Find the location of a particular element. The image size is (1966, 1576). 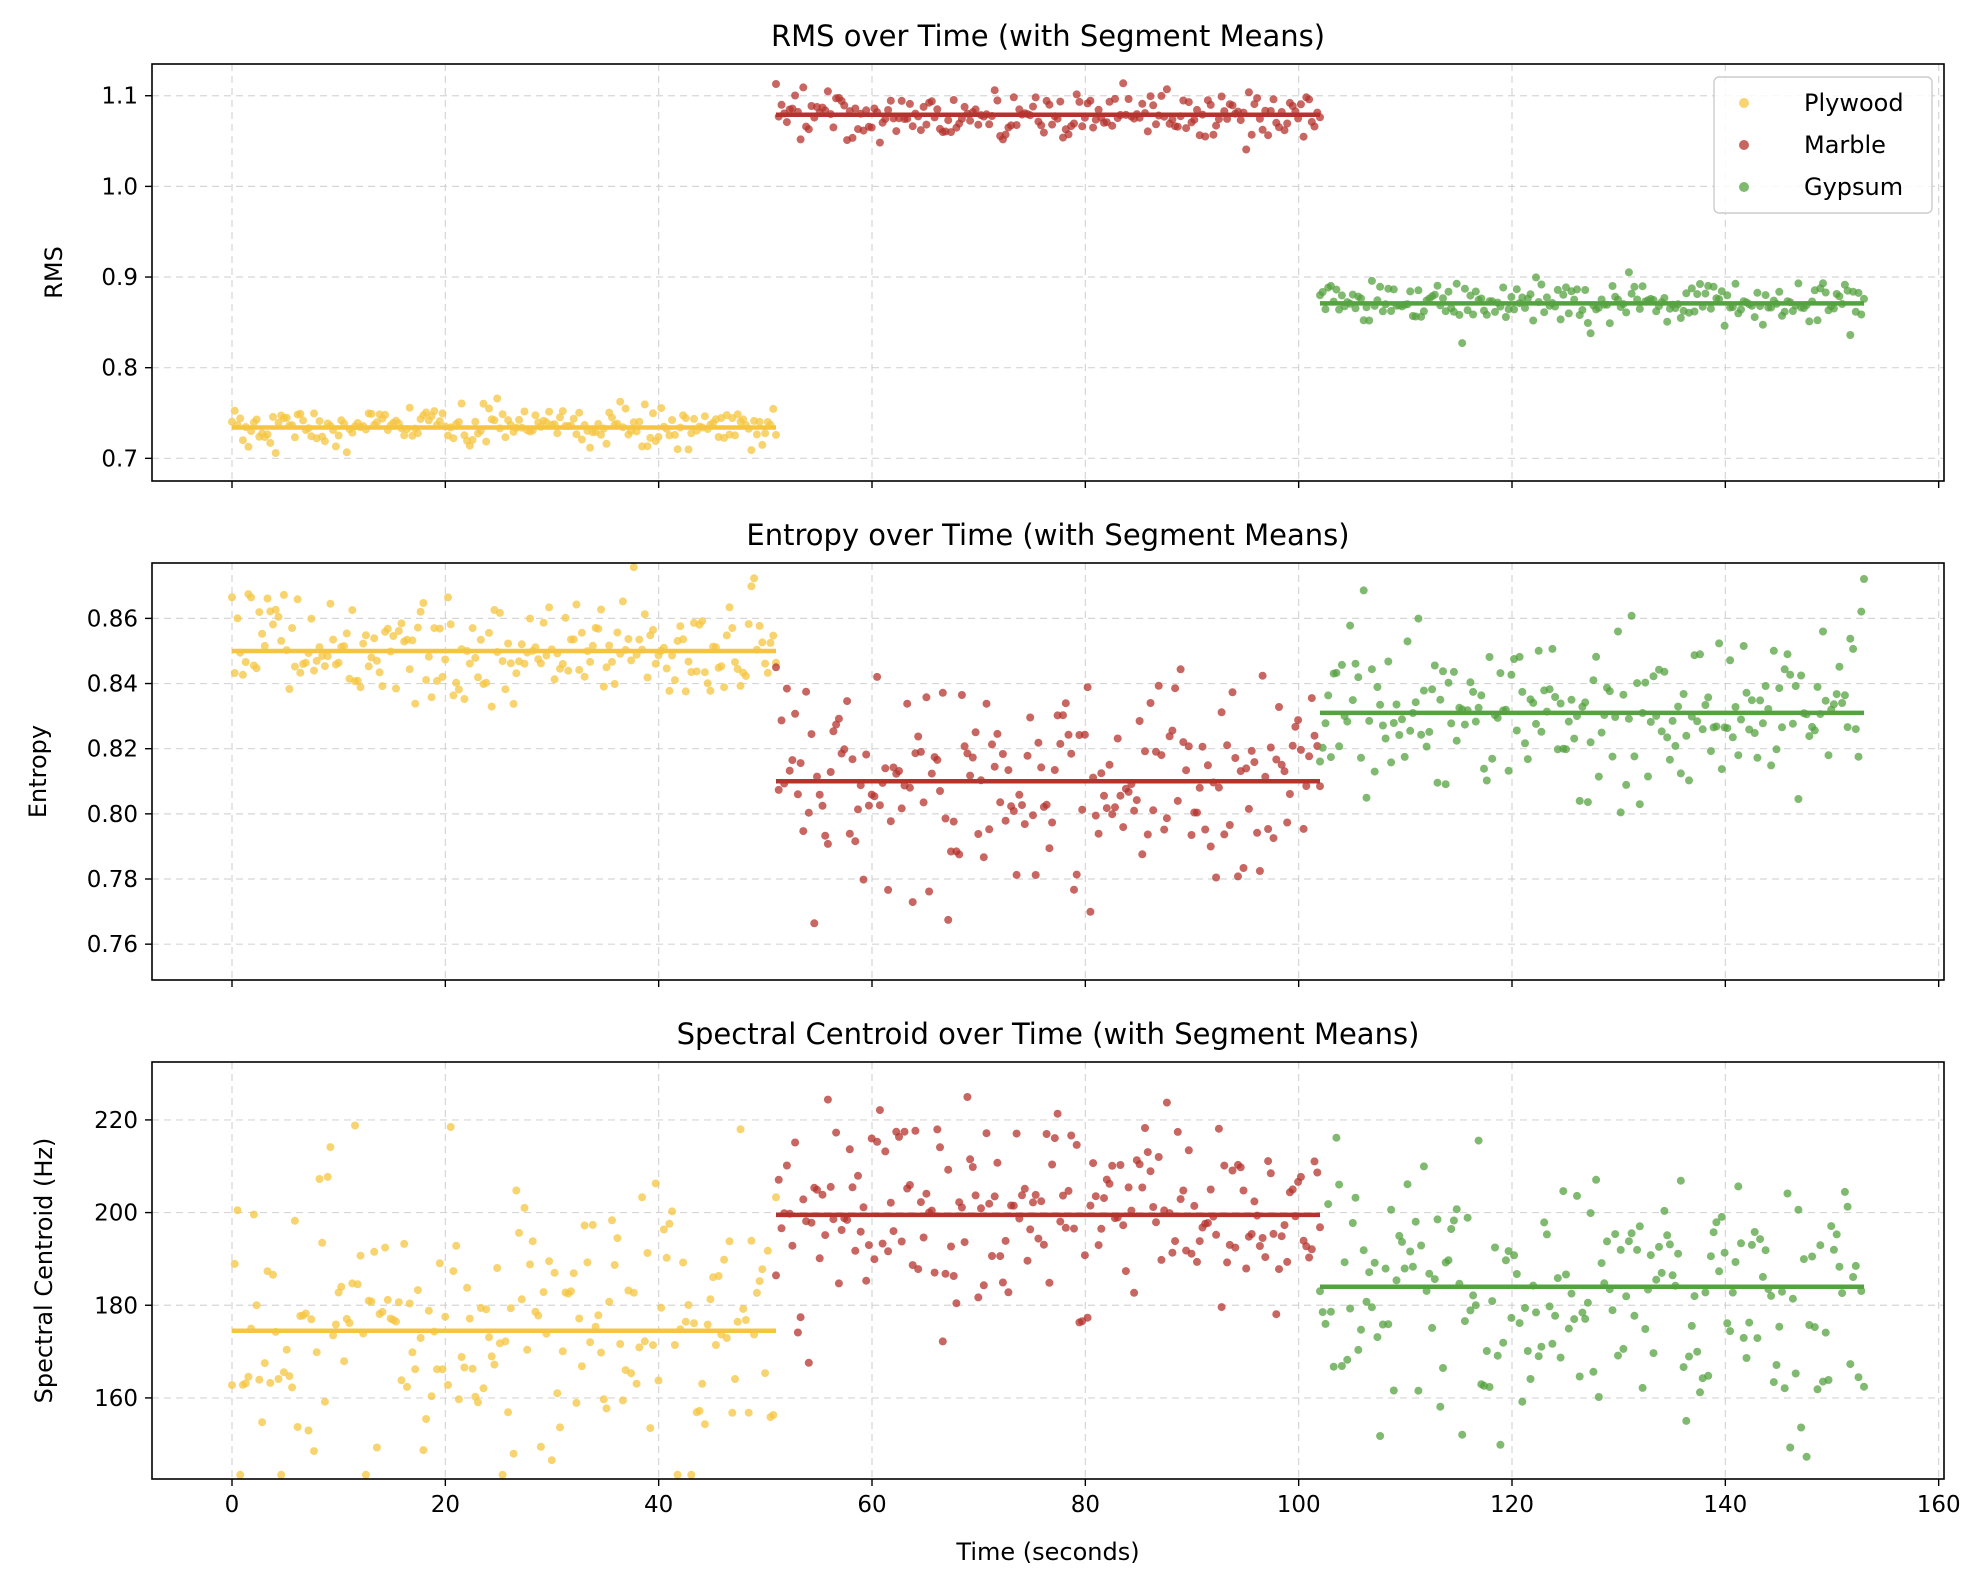

series-gypsum is located at coordinates (1592, 1297).